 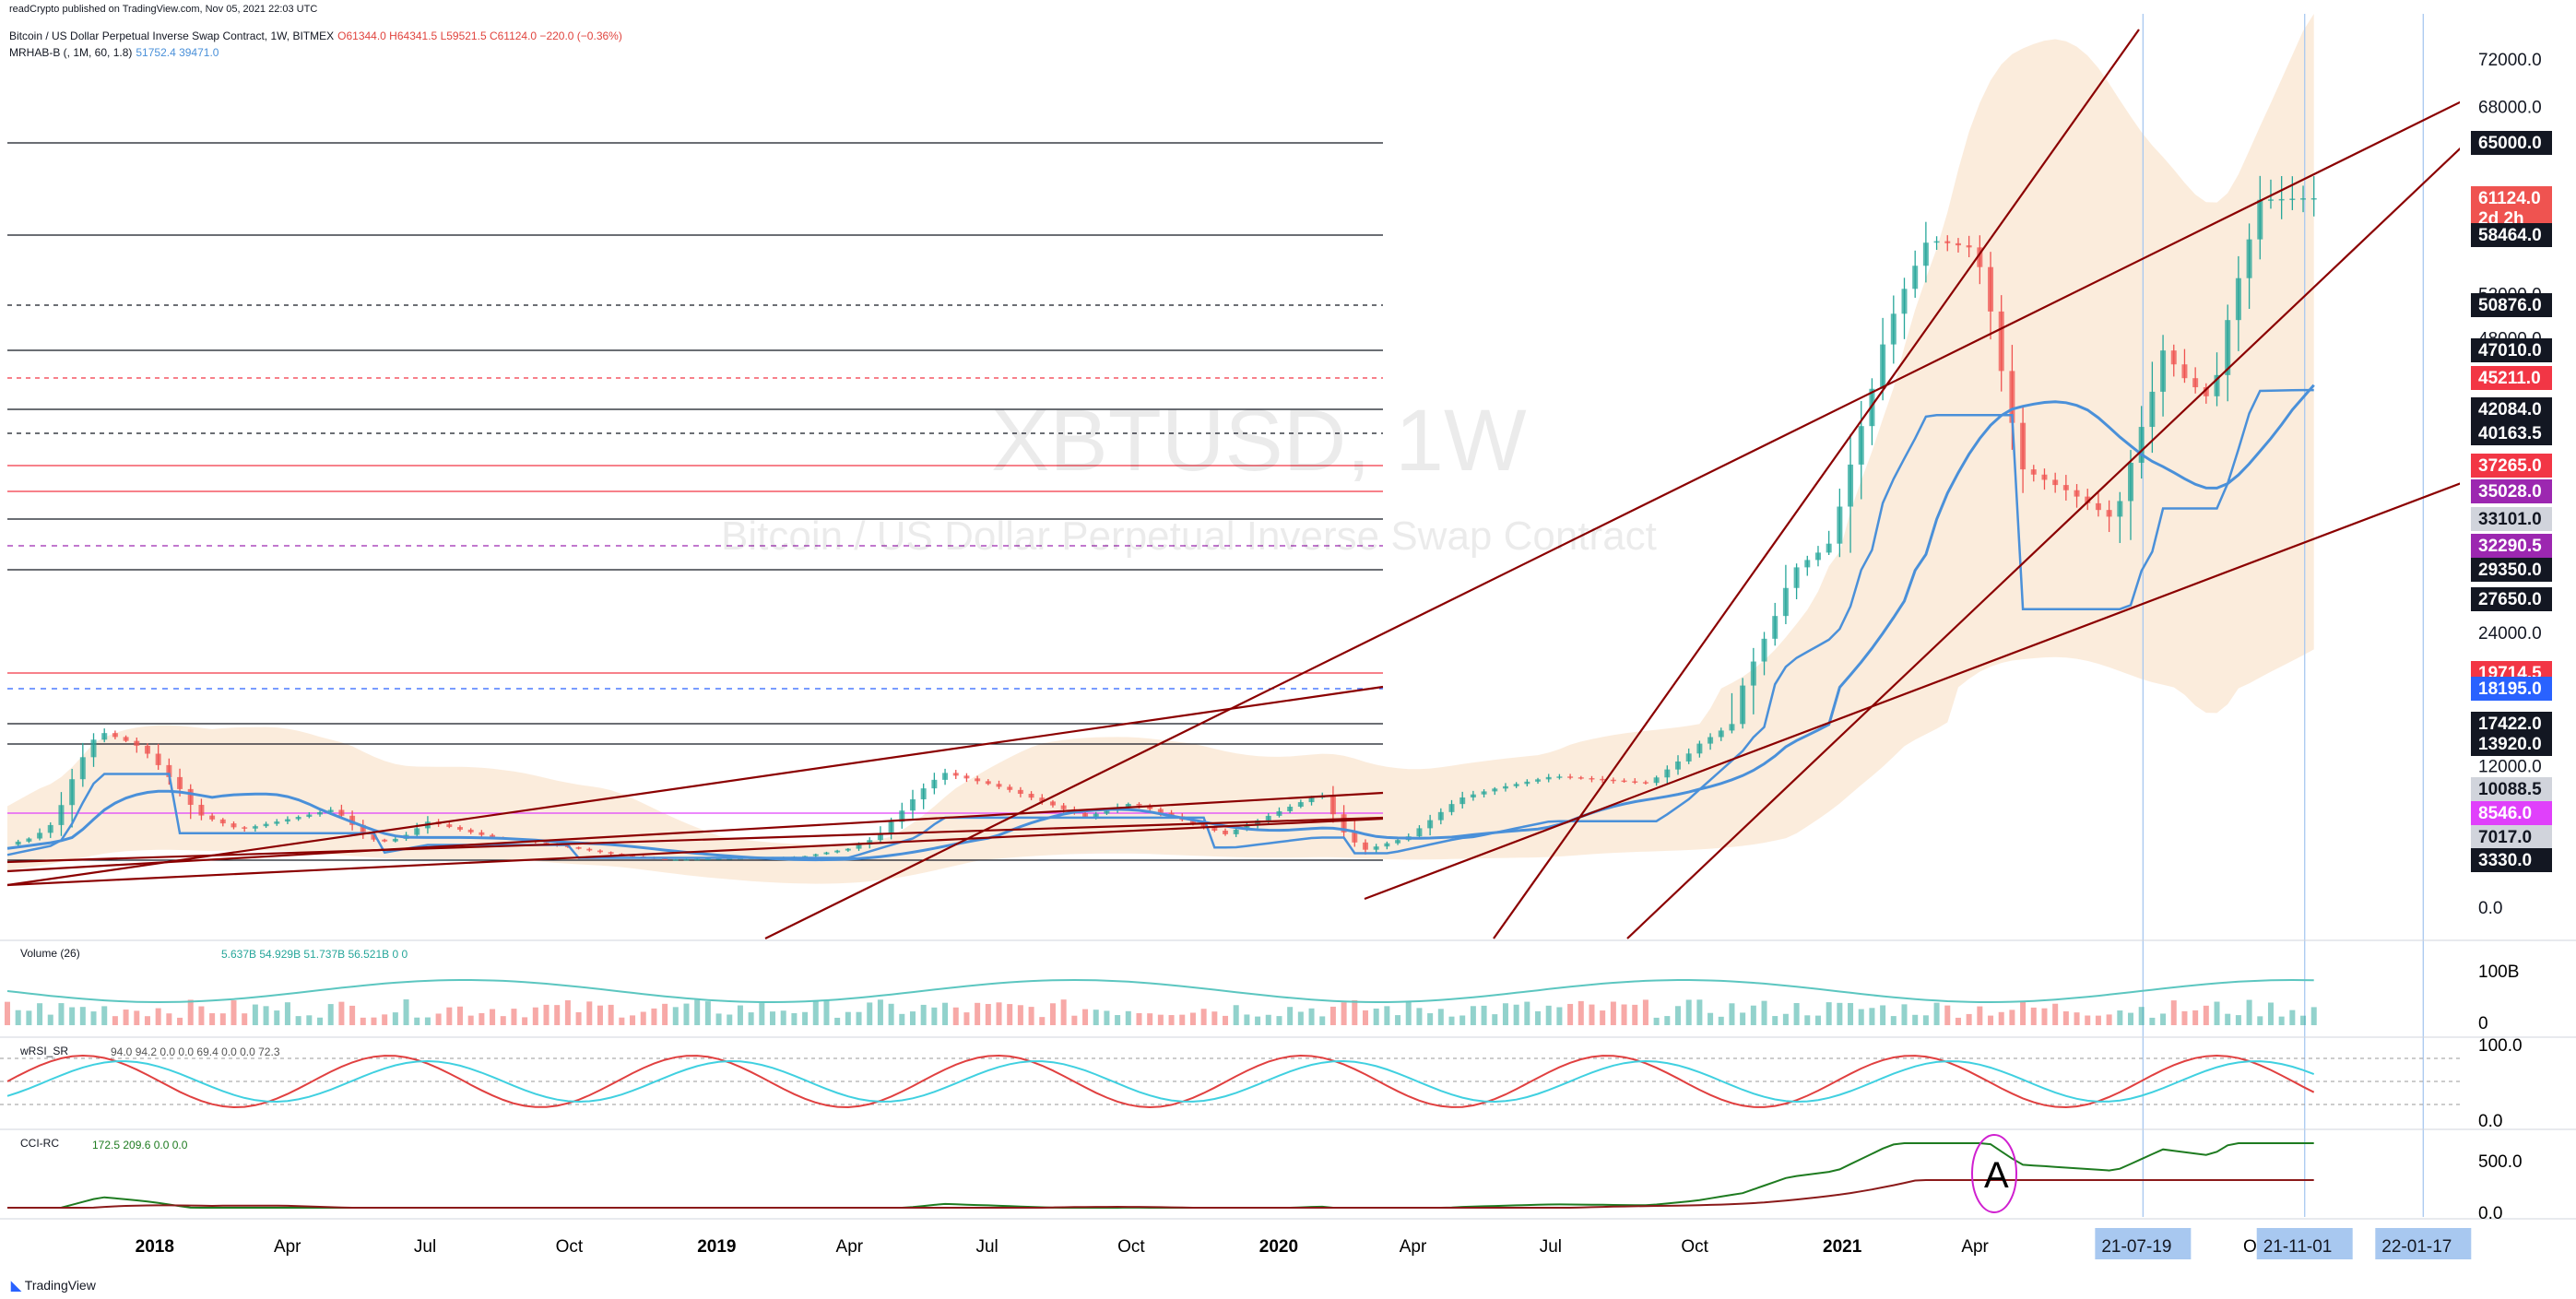 I want to click on price-level-tag: 42084.0, so click(x=2511, y=409).